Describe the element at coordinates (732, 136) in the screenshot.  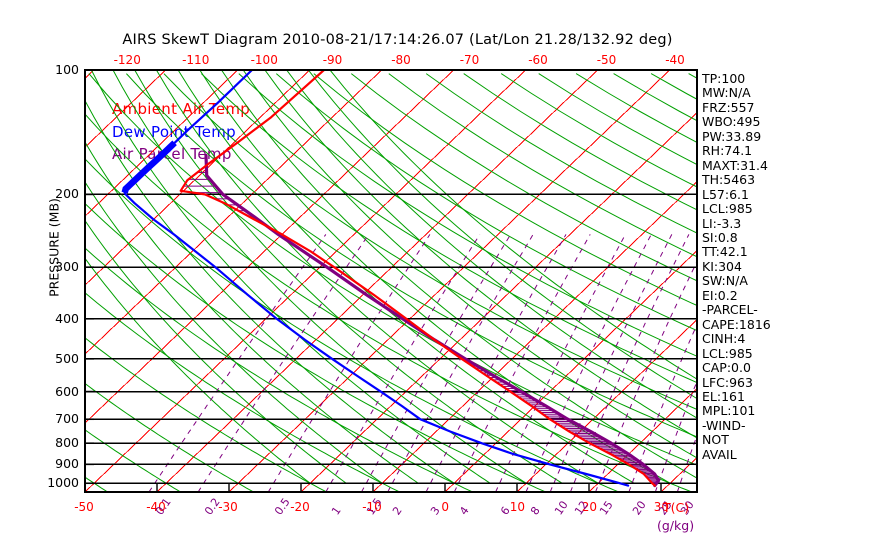
I see `parameter-4: PW:33.89` at that location.